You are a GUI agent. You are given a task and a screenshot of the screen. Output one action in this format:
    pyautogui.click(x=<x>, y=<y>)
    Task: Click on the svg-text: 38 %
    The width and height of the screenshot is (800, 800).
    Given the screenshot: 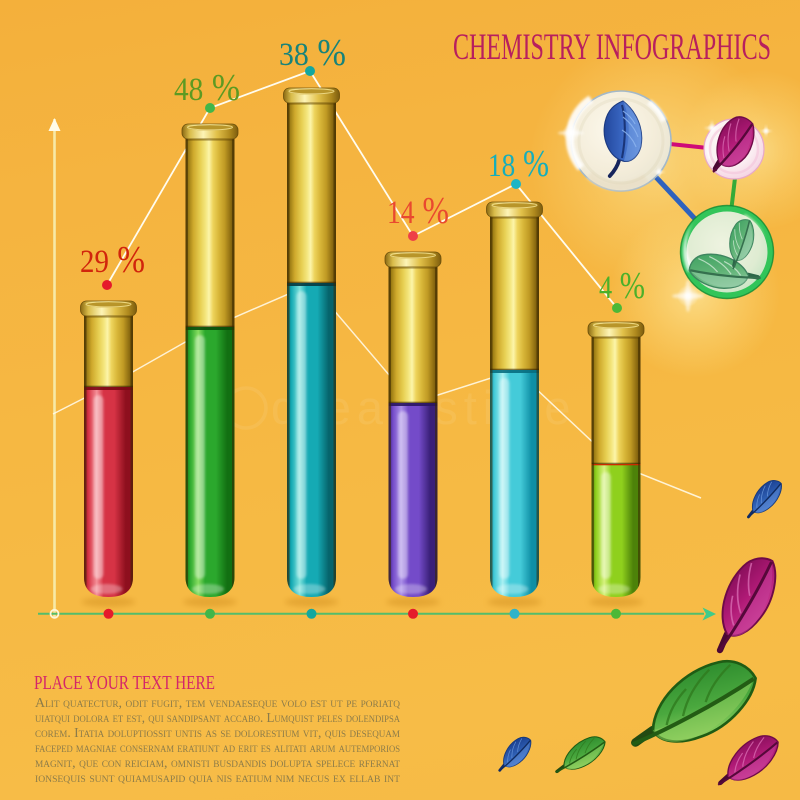 What is the action you would take?
    pyautogui.click(x=312, y=53)
    